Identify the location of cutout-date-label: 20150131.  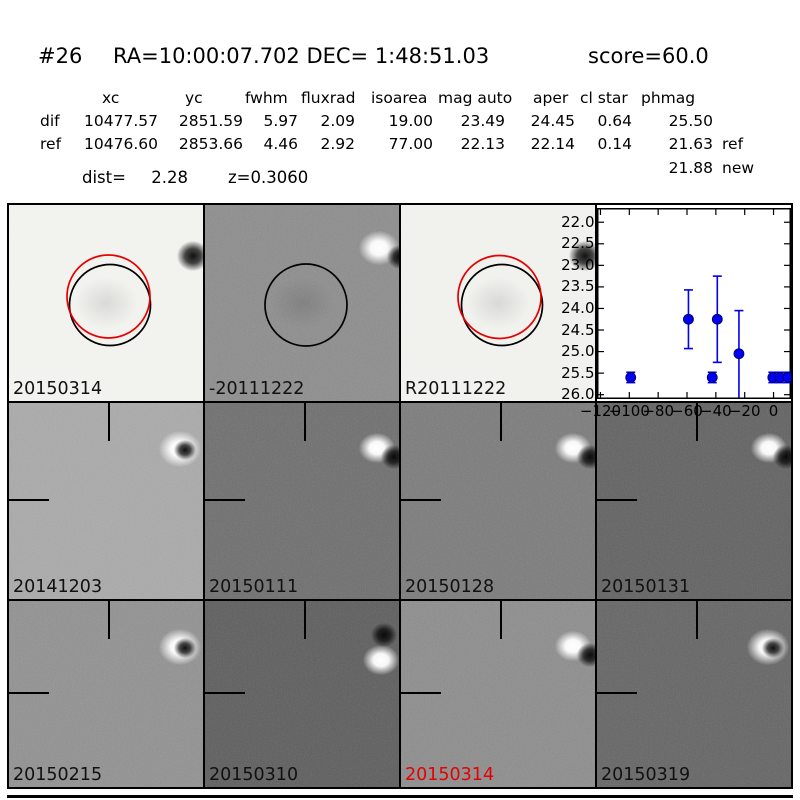
(646, 586).